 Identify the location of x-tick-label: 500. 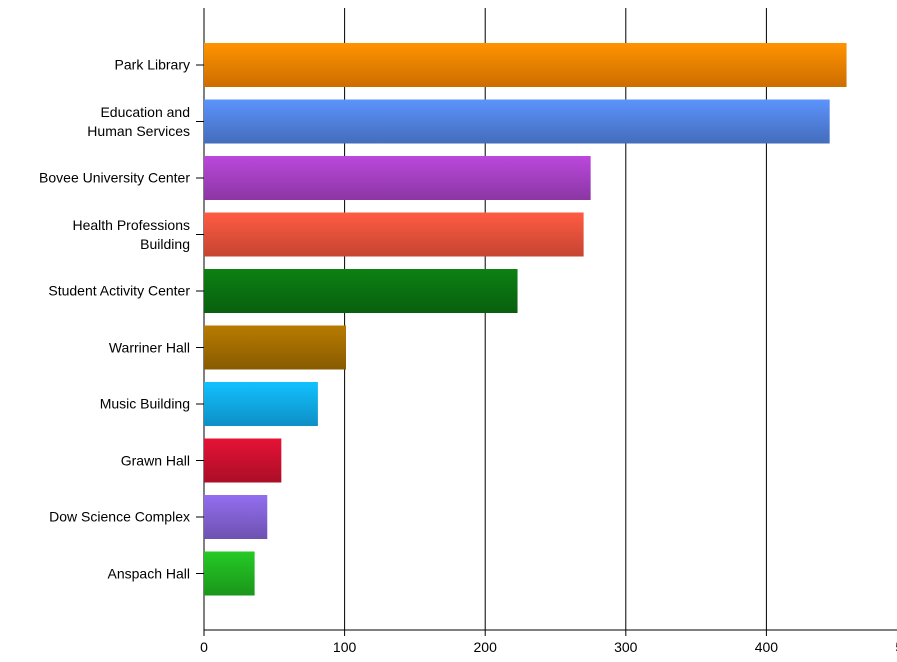
(896, 647).